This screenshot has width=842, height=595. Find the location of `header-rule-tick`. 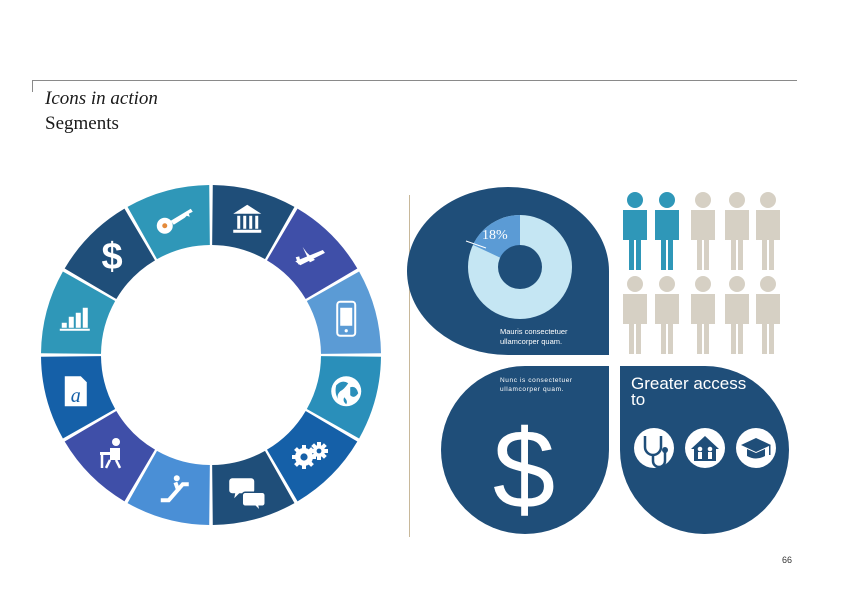

header-rule-tick is located at coordinates (32, 86).